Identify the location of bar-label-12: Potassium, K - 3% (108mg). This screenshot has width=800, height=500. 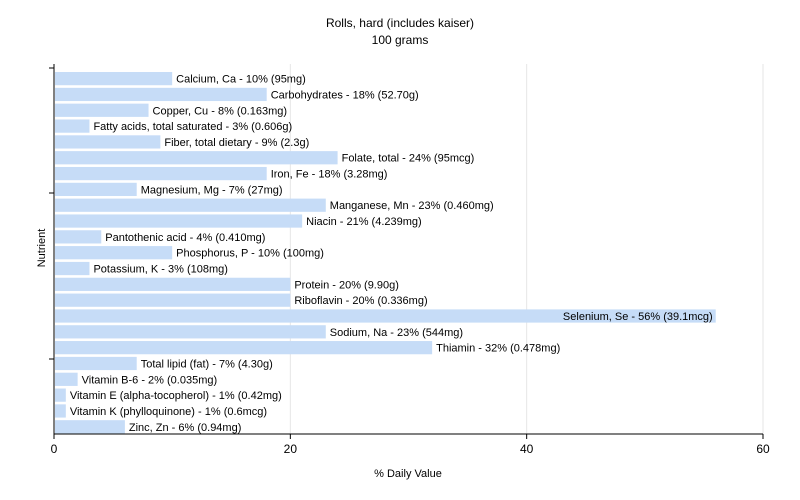
(160, 270).